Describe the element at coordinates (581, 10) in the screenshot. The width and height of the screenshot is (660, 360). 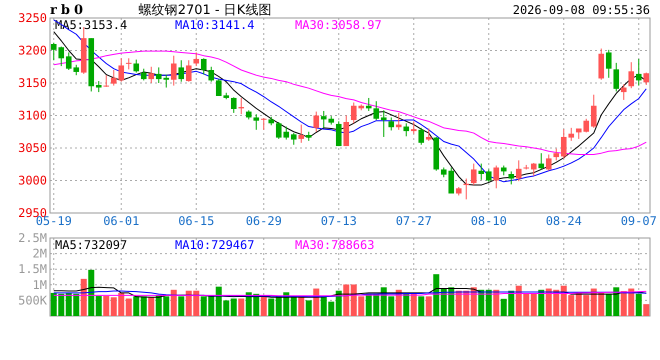
I see `text: 2026-09-08 09:55:36` at that location.